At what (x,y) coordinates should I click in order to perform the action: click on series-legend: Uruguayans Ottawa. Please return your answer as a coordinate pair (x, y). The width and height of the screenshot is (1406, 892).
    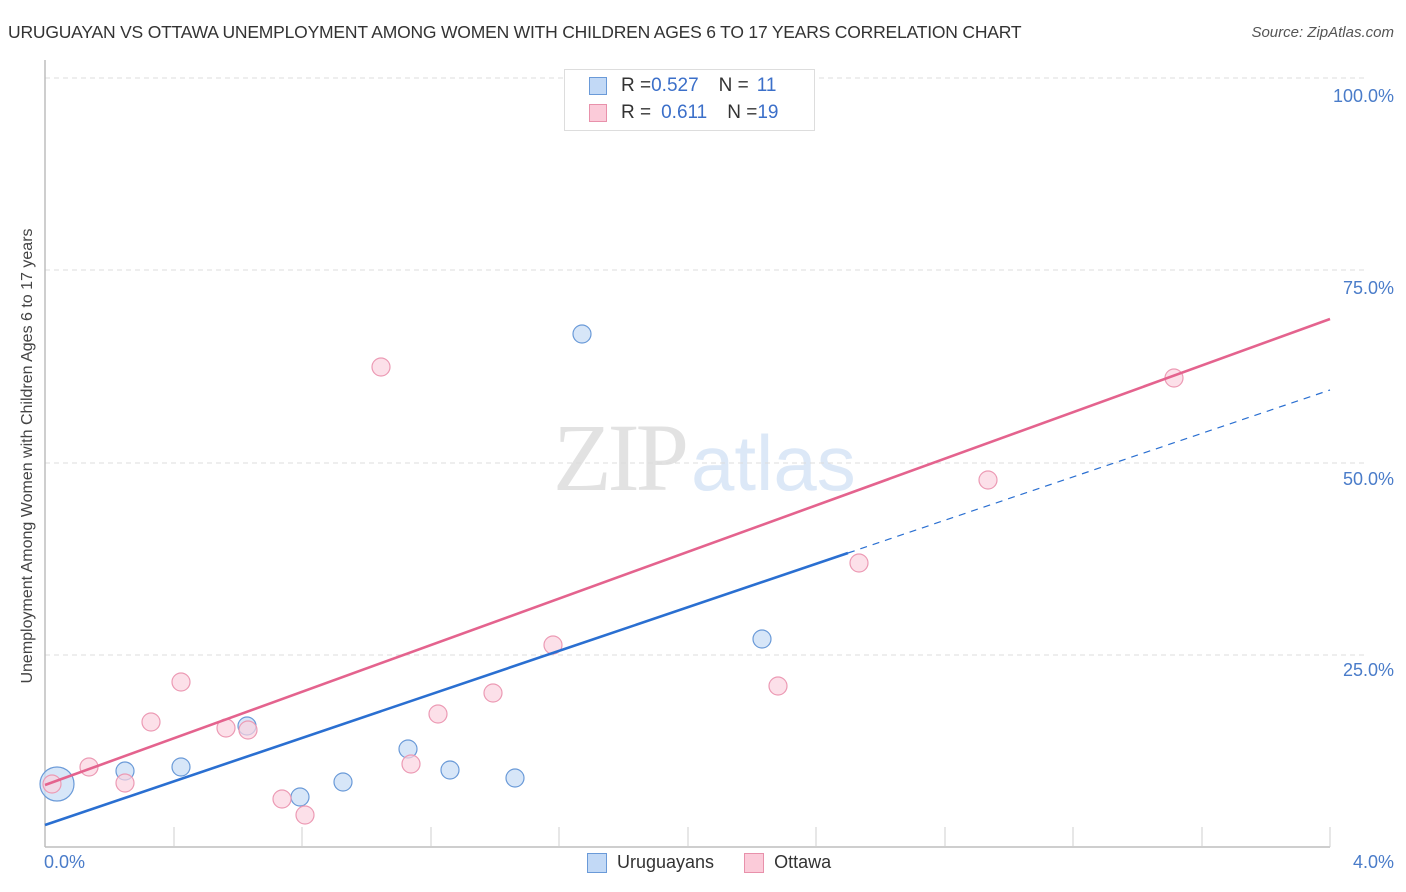
    Looking at the image, I should click on (724, 862).